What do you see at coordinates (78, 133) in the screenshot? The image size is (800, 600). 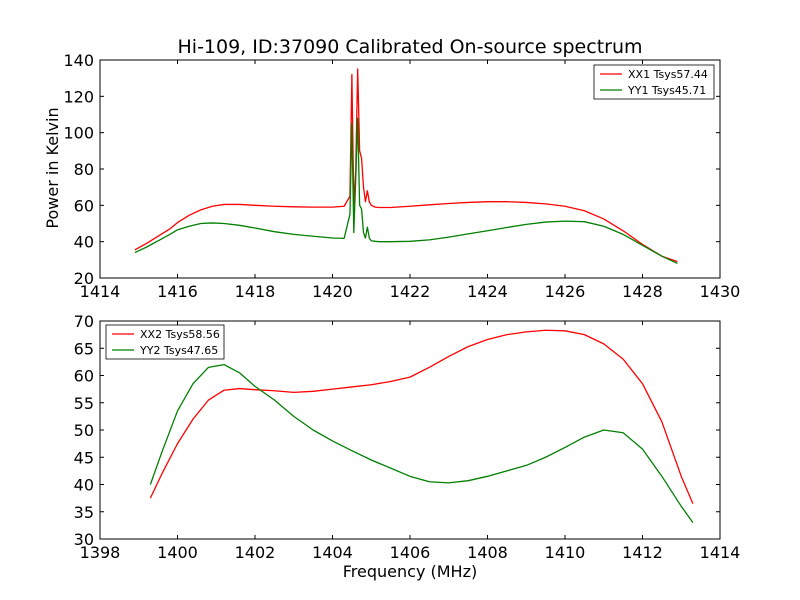 I see `y-tick-label: 100` at bounding box center [78, 133].